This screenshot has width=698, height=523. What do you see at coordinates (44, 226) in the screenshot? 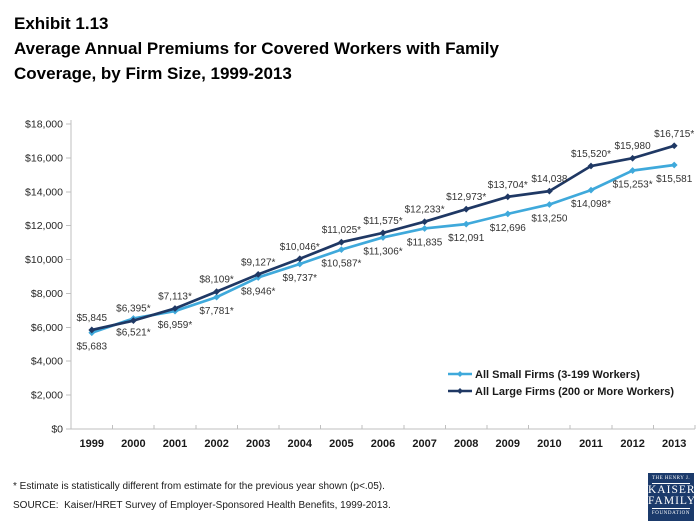
I see `y-tick-label: $12,000` at bounding box center [44, 226].